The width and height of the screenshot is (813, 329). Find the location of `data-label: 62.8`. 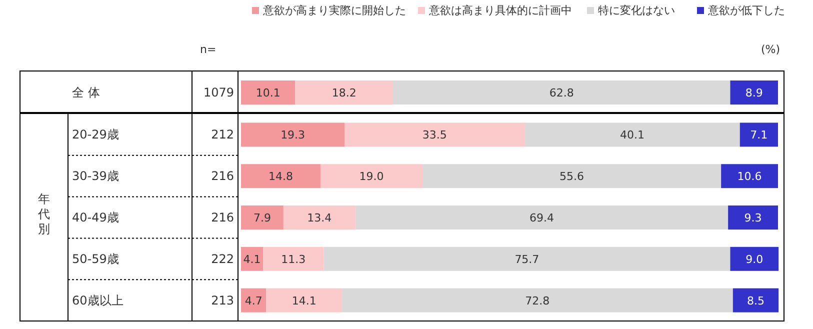

data-label: 62.8 is located at coordinates (561, 93).